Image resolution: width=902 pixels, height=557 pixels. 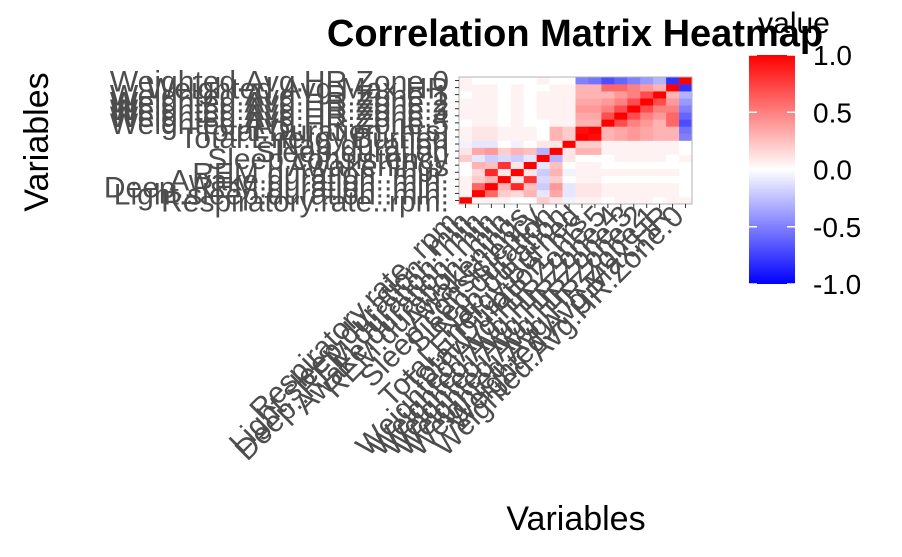 What do you see at coordinates (279, 124) in the screenshot?
I see `y-tick-label: Weighted.Avg.HR.Zone.5` at bounding box center [279, 124].